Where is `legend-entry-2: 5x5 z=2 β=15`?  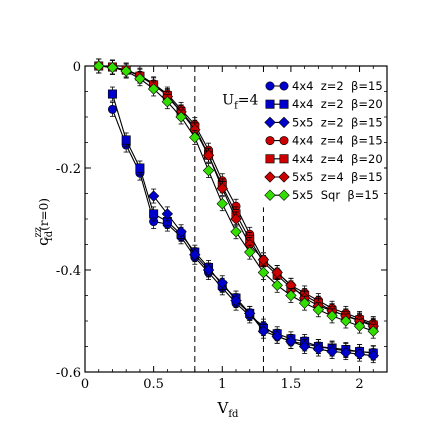 legend-entry-2: 5x5 z=2 β=15 is located at coordinates (323, 122).